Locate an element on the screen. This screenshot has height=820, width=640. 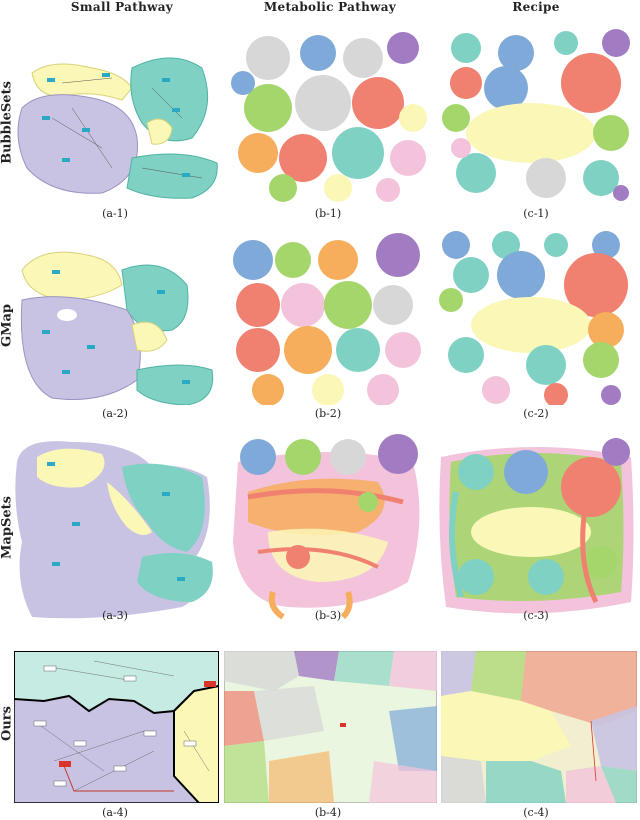
panel-c2 is located at coordinates (536, 317).